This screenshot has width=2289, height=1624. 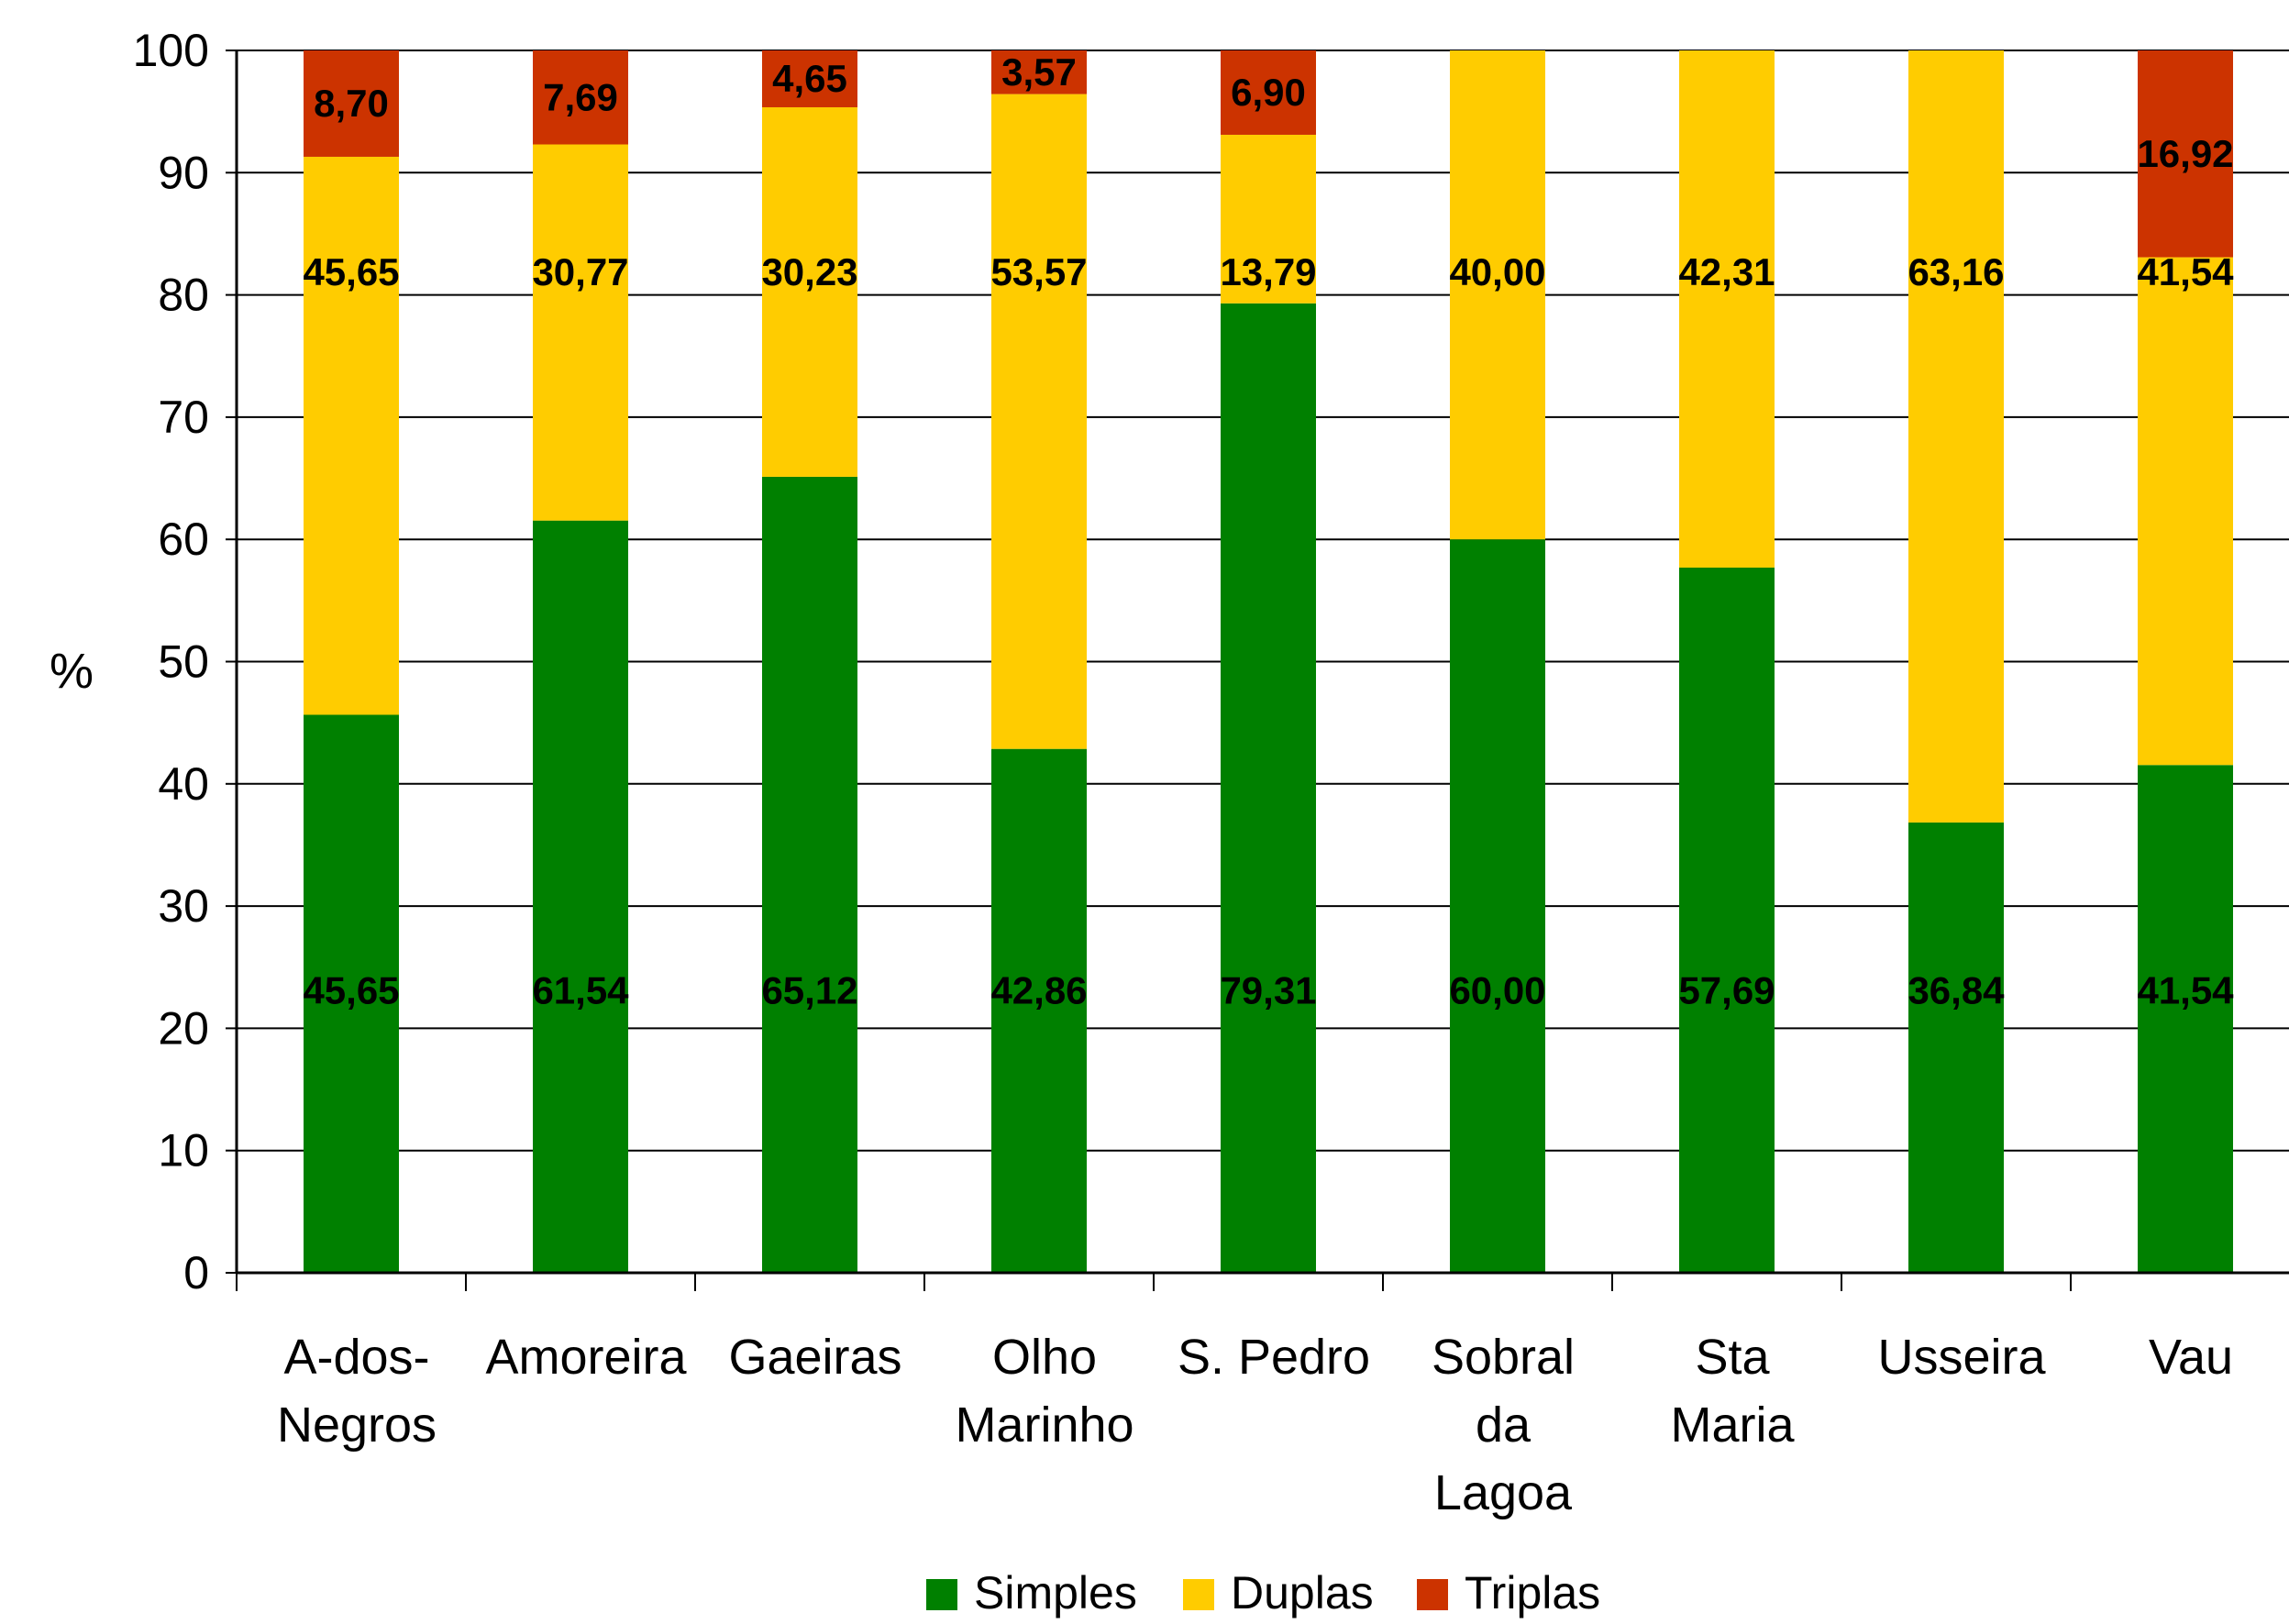 I want to click on category-label: Vau, so click(x=2191, y=1357).